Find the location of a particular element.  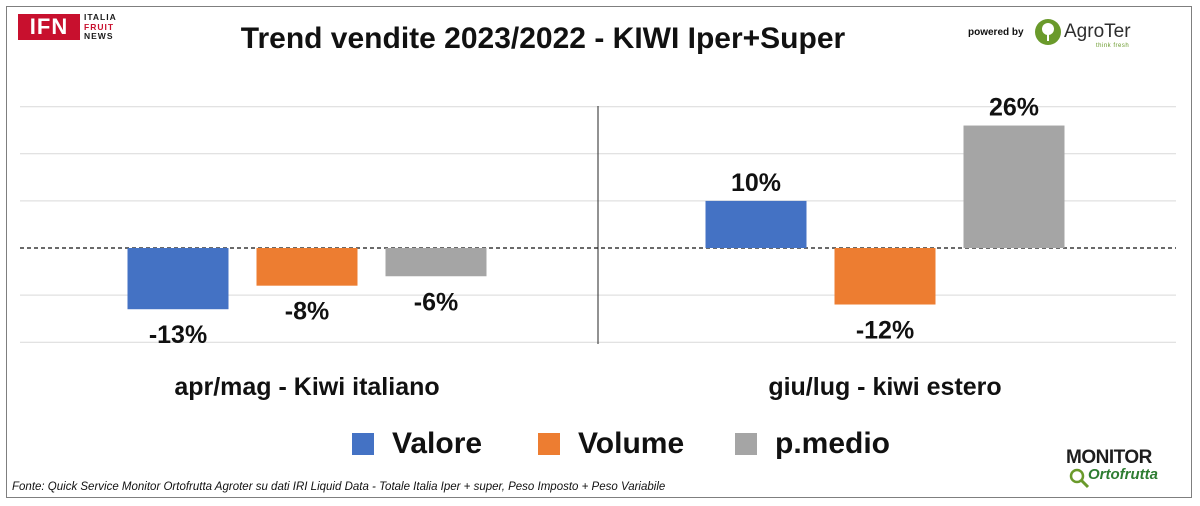

chart-legend: Valore Volume p.medio is located at coordinates (600, 444).